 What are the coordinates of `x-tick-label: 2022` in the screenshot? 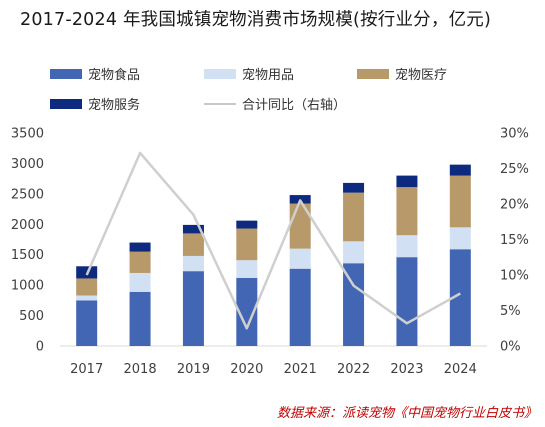 It's located at (353, 369).